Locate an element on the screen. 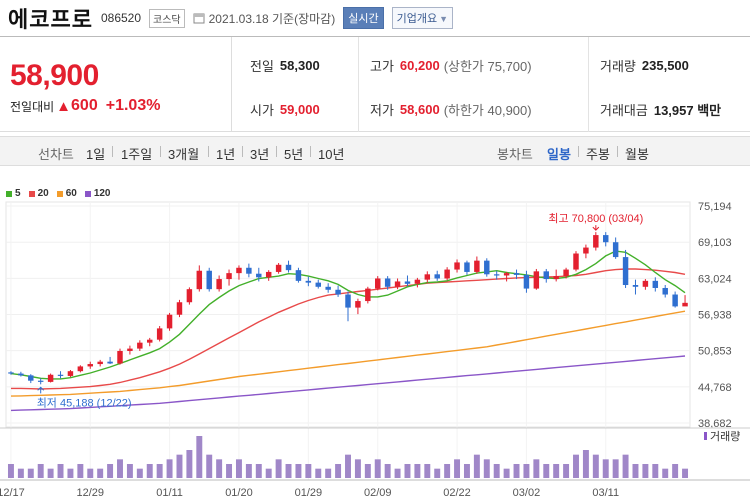 The image size is (750, 504). stock-code: 086520 is located at coordinates (121, 18).